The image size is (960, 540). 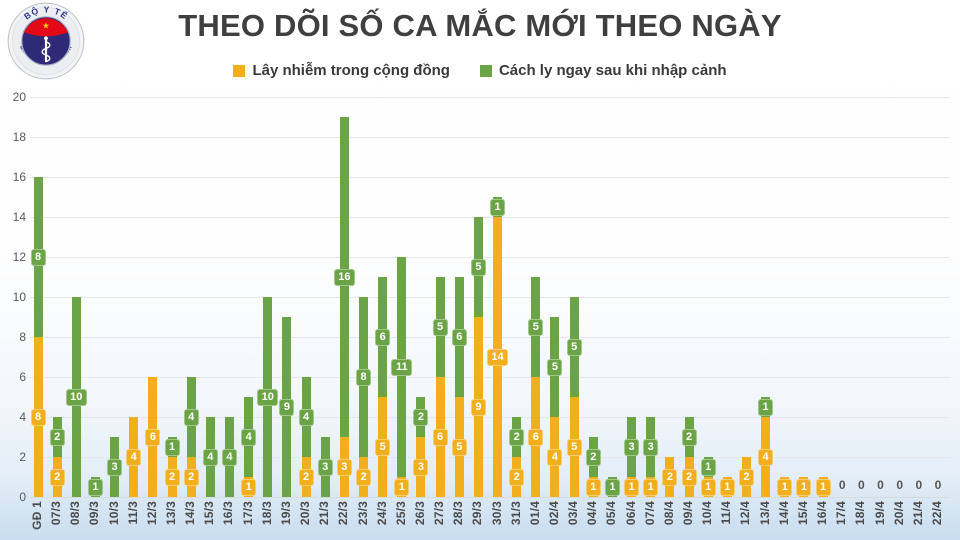 I want to click on x-axis-label-23/3: 23/3, so click(x=362, y=513).